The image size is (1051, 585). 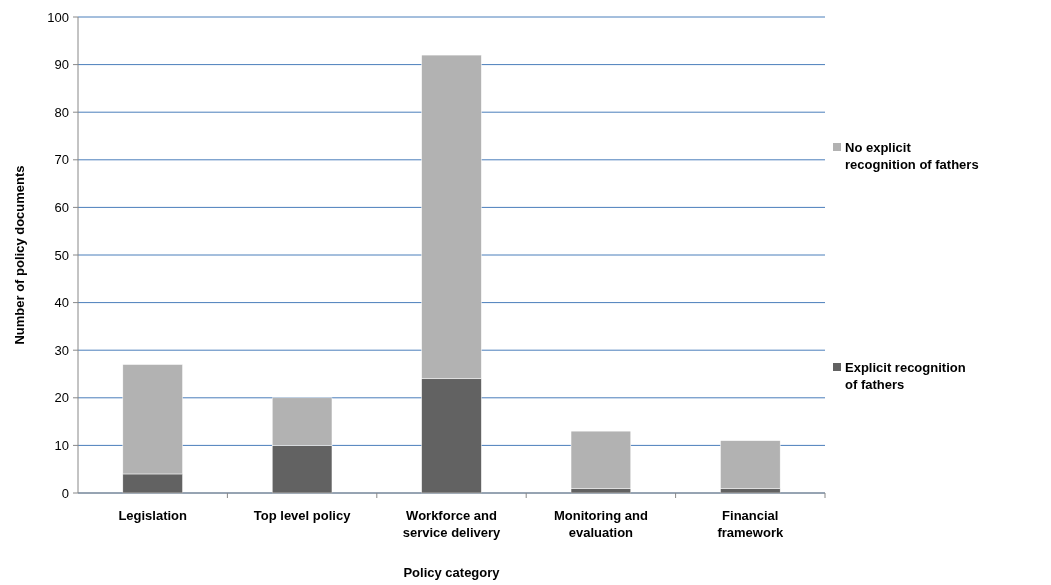 What do you see at coordinates (61, 160) in the screenshot?
I see `y-tick-label: 70` at bounding box center [61, 160].